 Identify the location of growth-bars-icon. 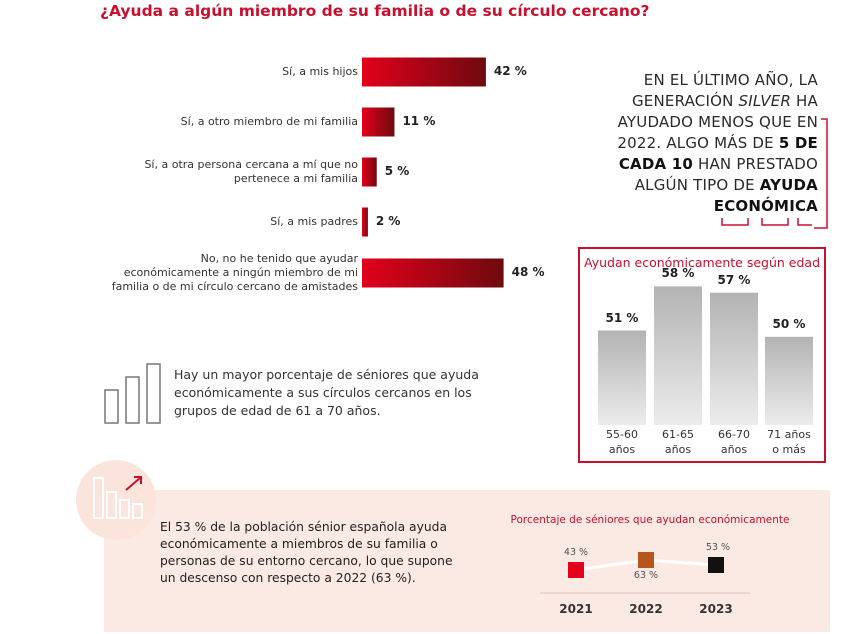
(132, 393).